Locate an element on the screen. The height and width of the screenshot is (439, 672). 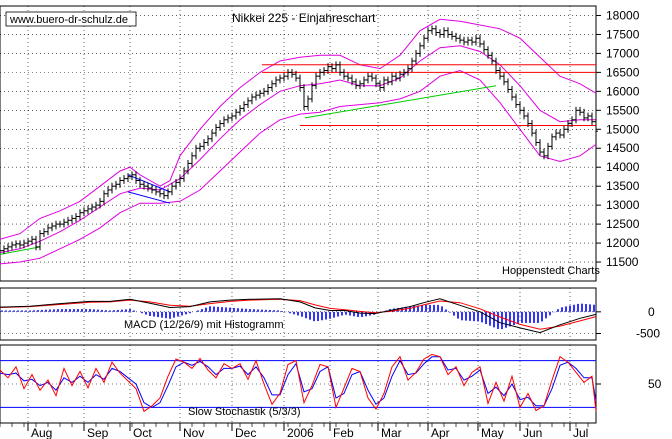
watermark-box is located at coordinates (71, 19).